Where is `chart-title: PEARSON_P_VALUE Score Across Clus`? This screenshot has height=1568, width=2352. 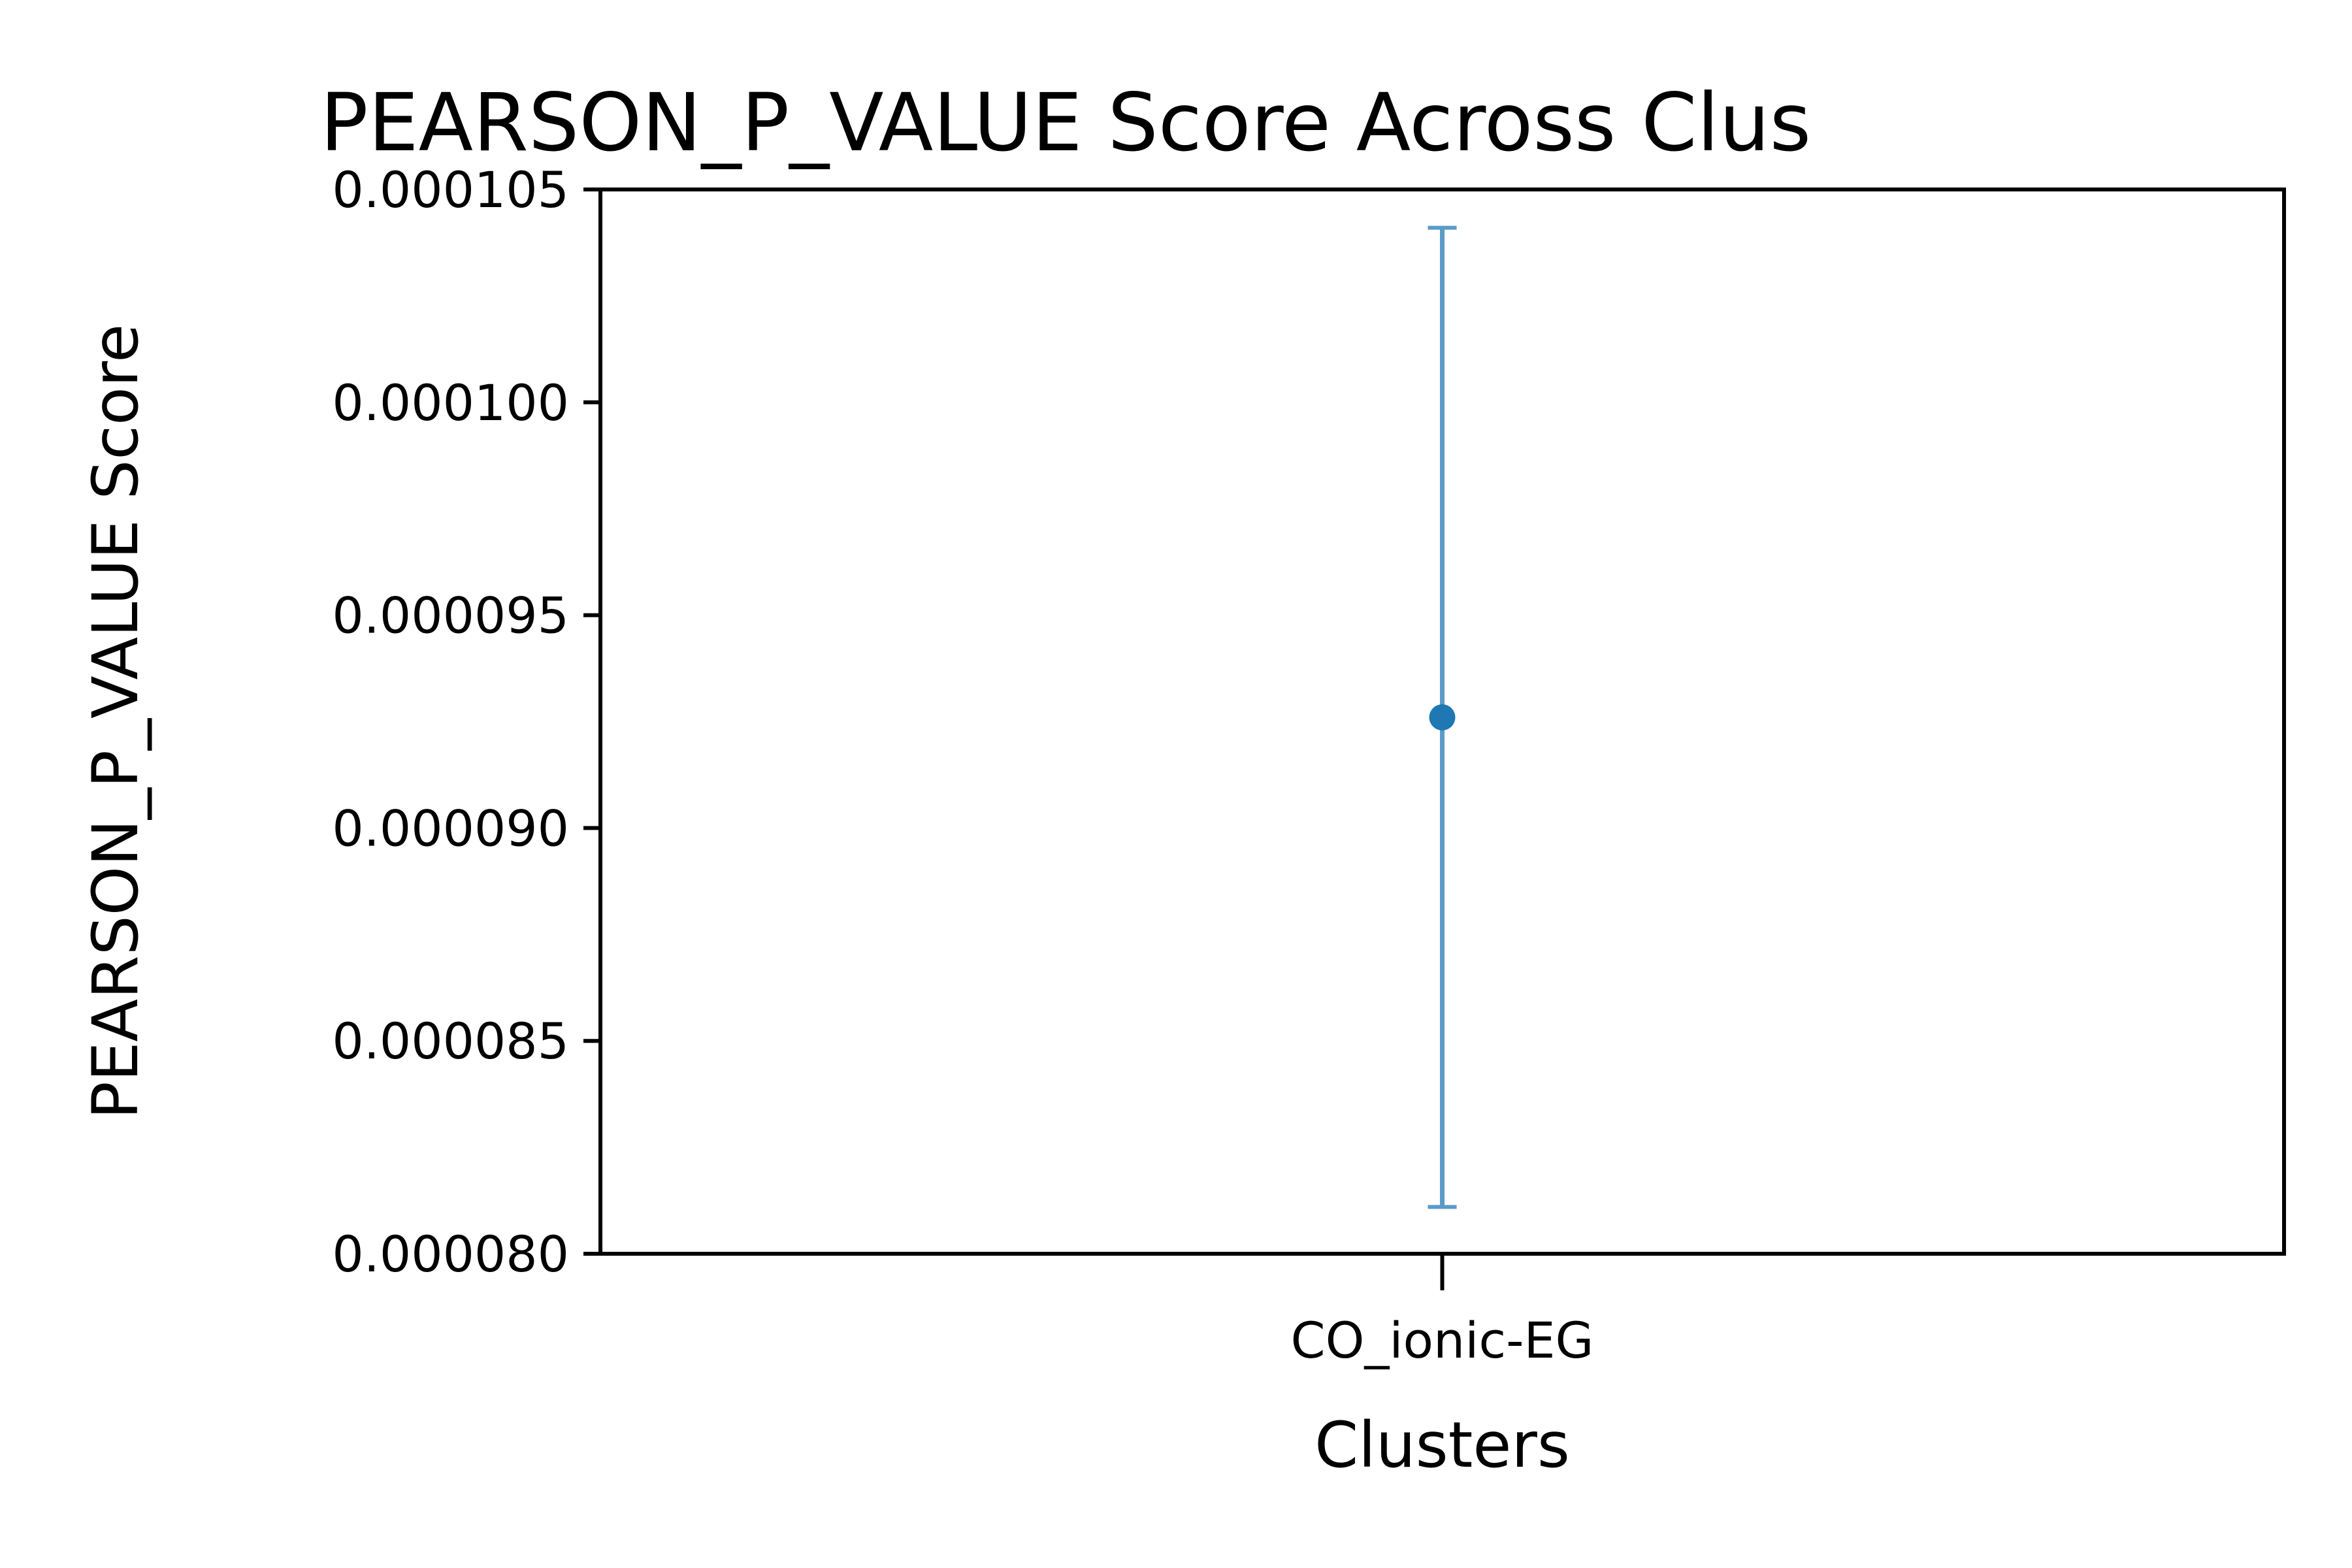 chart-title: PEARSON_P_VALUE Score Across Clus is located at coordinates (1065, 122).